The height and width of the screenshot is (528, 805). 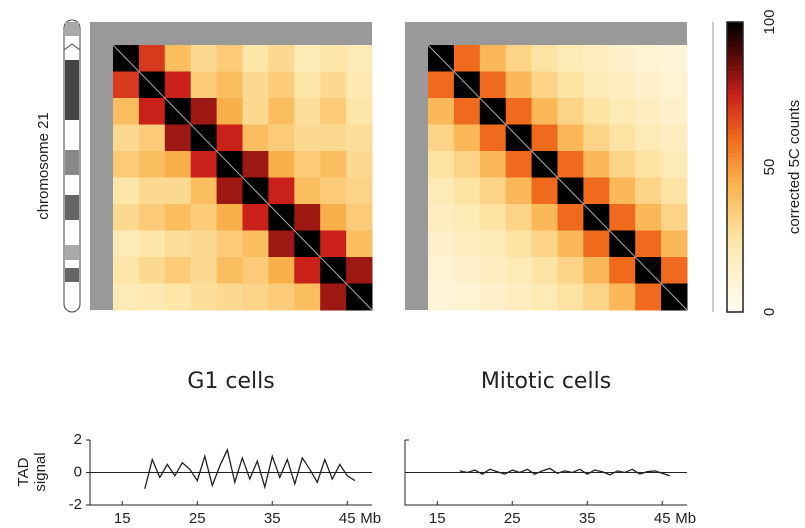 I want to click on colorbar-tick-label: 50, so click(x=769, y=167).